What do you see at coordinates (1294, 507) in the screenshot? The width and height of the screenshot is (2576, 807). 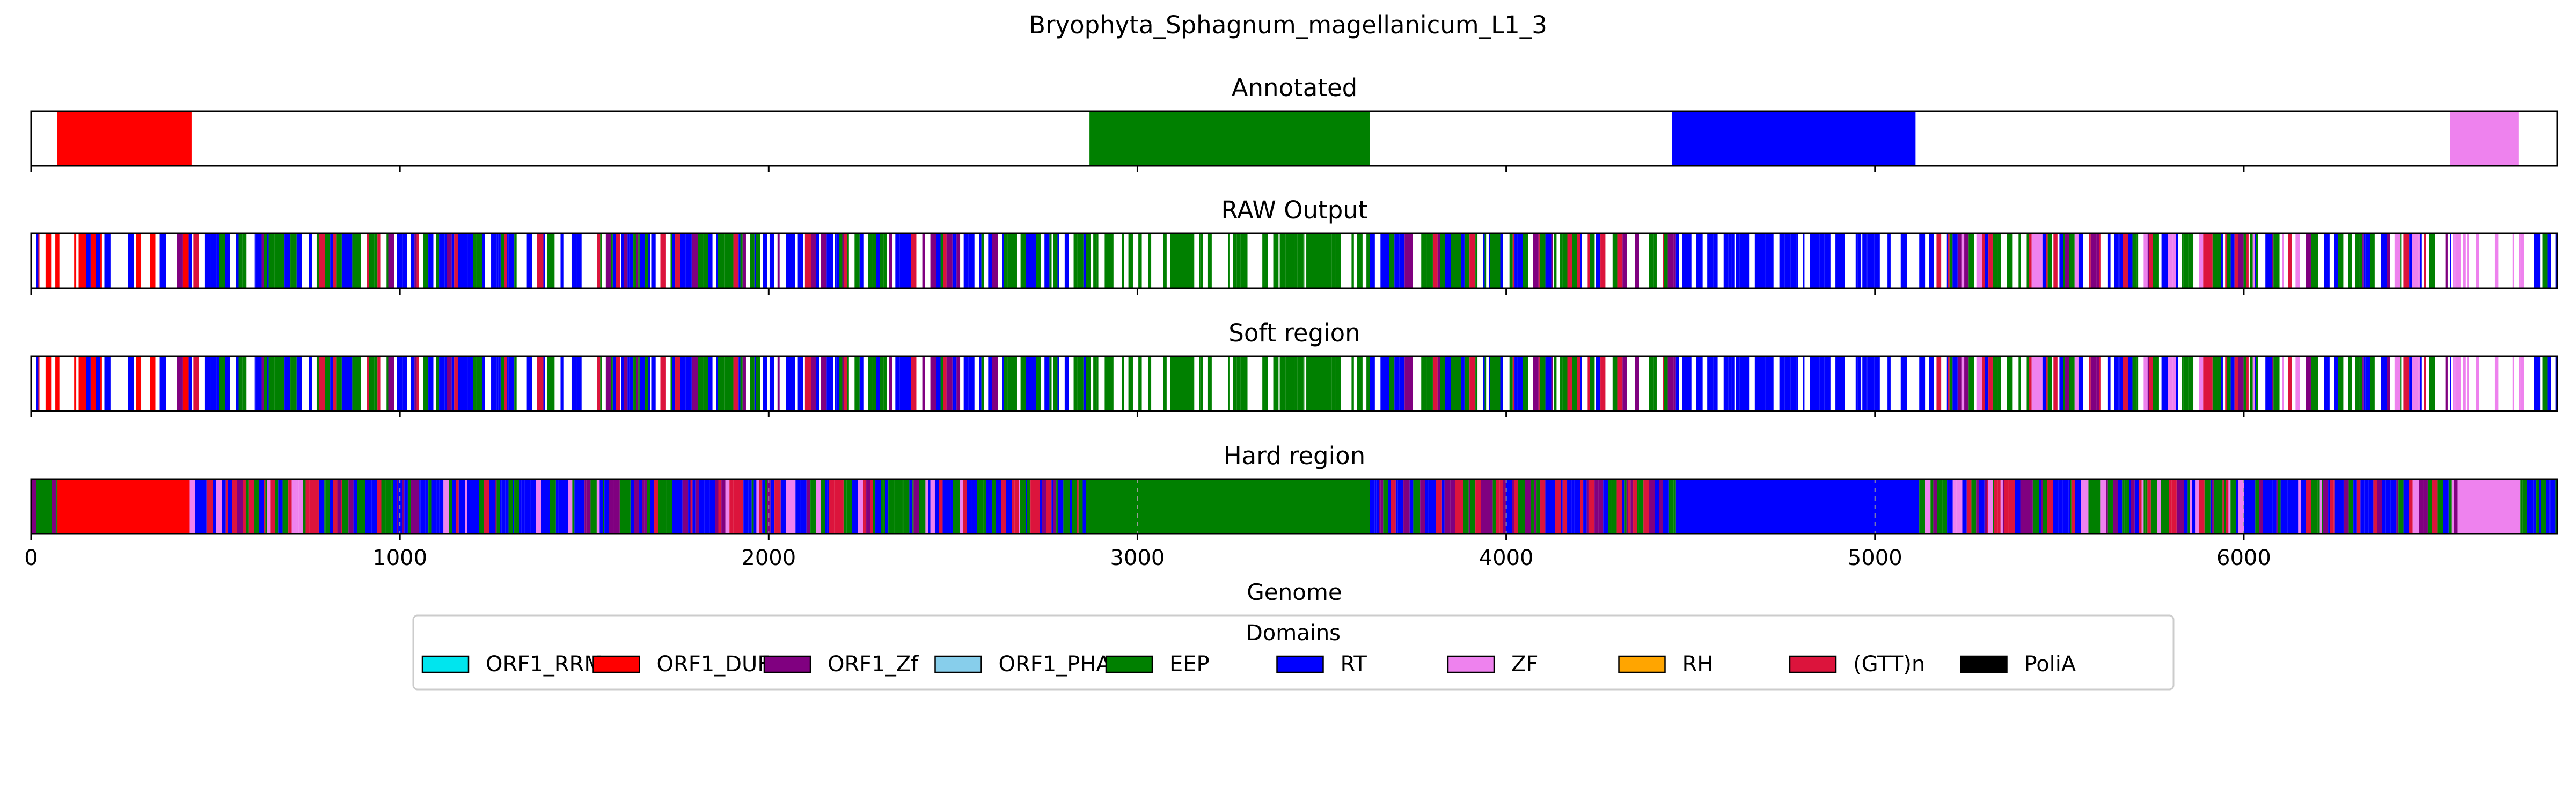 I see `panel-frame` at bounding box center [1294, 507].